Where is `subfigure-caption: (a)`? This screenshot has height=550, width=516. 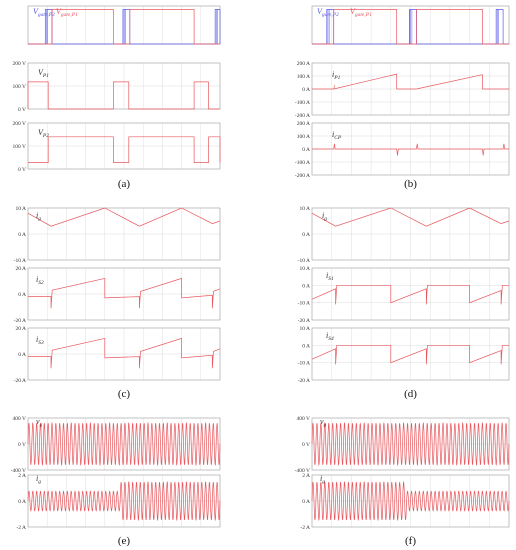
subfigure-caption: (a) is located at coordinates (124, 184).